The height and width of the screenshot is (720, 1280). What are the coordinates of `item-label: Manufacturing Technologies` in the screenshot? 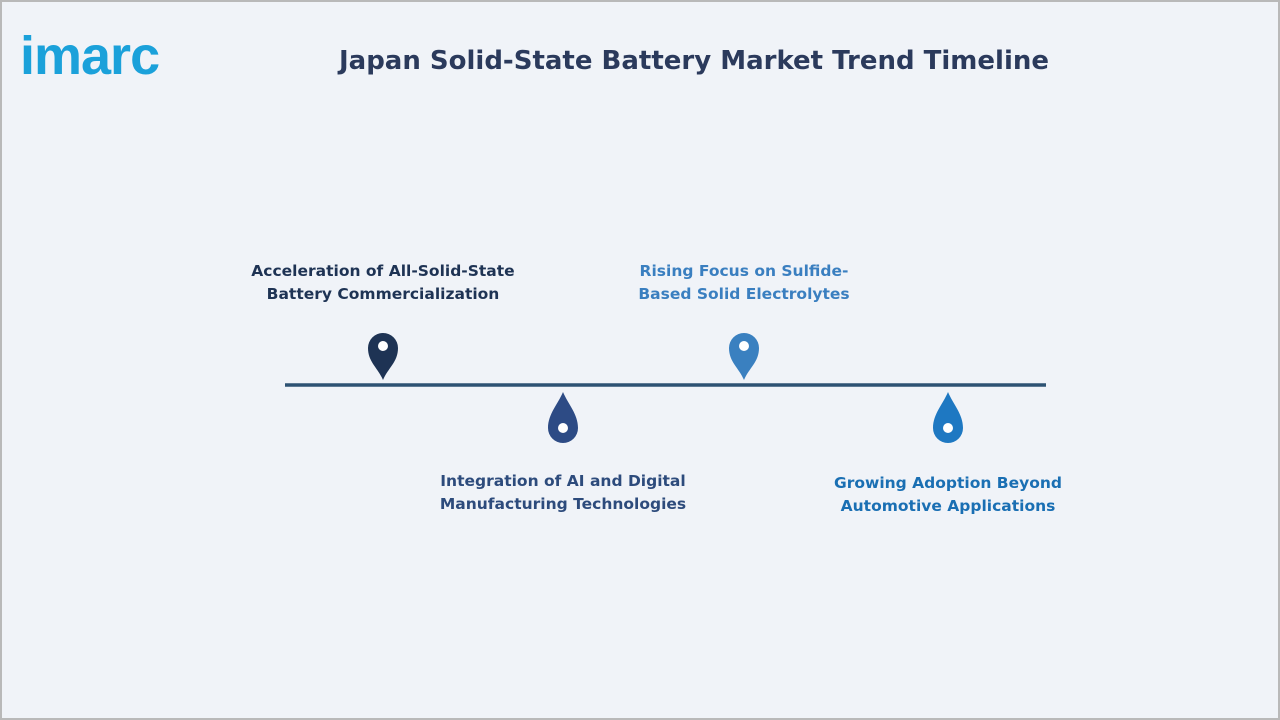 It's located at (563, 504).